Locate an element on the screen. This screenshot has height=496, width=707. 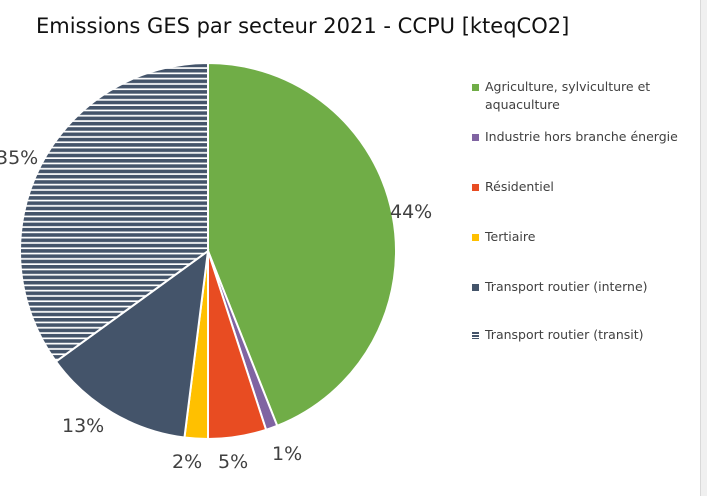
legend-label: Transport routier (transit) is located at coordinates (564, 334).